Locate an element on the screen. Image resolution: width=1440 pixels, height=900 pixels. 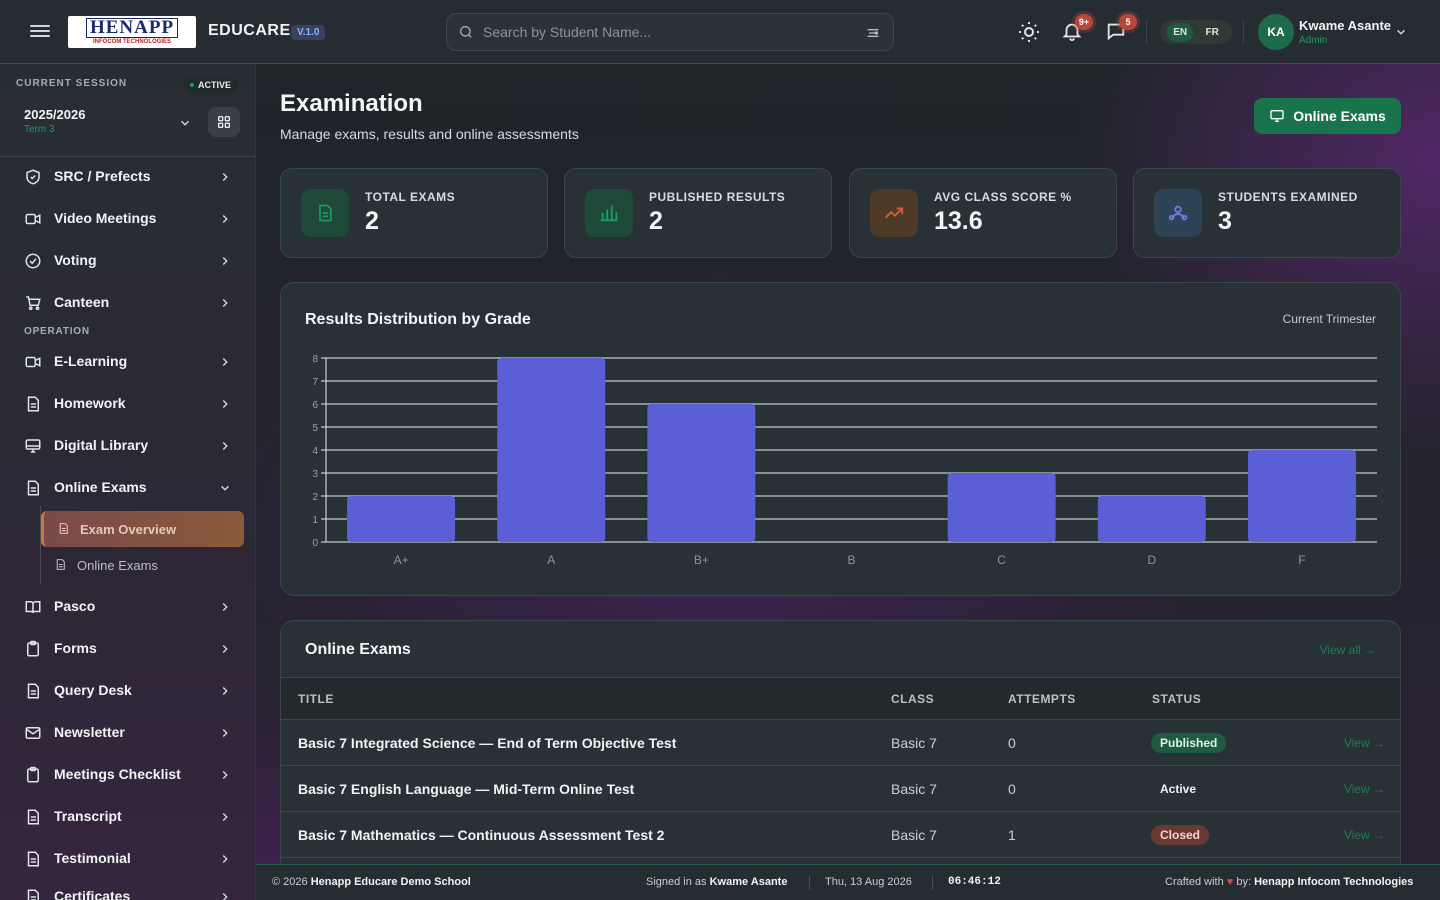
bar-d is located at coordinates (1151, 519).